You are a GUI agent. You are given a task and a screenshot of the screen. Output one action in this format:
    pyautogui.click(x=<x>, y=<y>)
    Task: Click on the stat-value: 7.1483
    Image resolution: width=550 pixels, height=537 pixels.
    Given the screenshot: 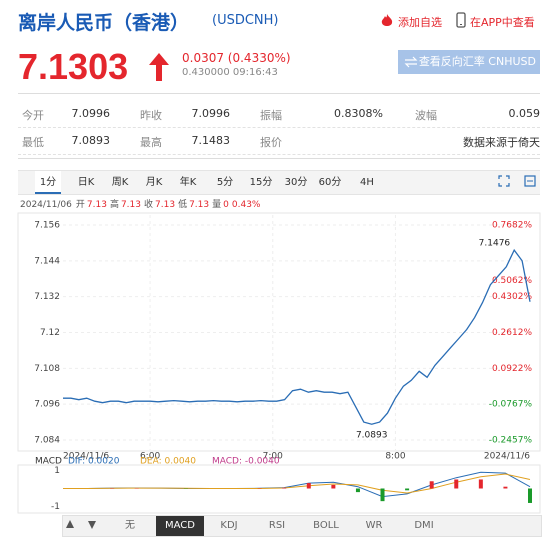 What is the action you would take?
    pyautogui.click(x=211, y=140)
    